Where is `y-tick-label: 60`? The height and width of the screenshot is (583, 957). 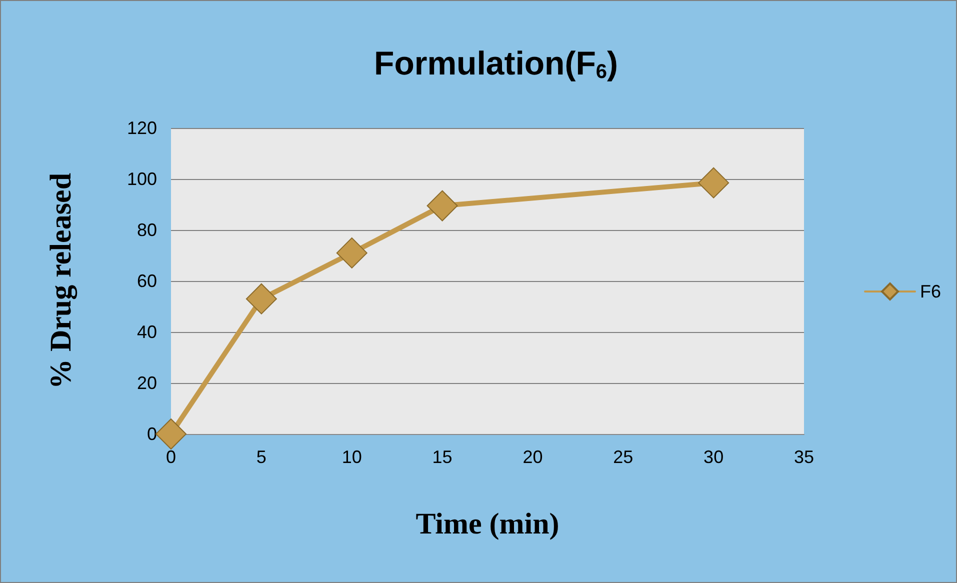 y-tick-label: 60 is located at coordinates (146, 281).